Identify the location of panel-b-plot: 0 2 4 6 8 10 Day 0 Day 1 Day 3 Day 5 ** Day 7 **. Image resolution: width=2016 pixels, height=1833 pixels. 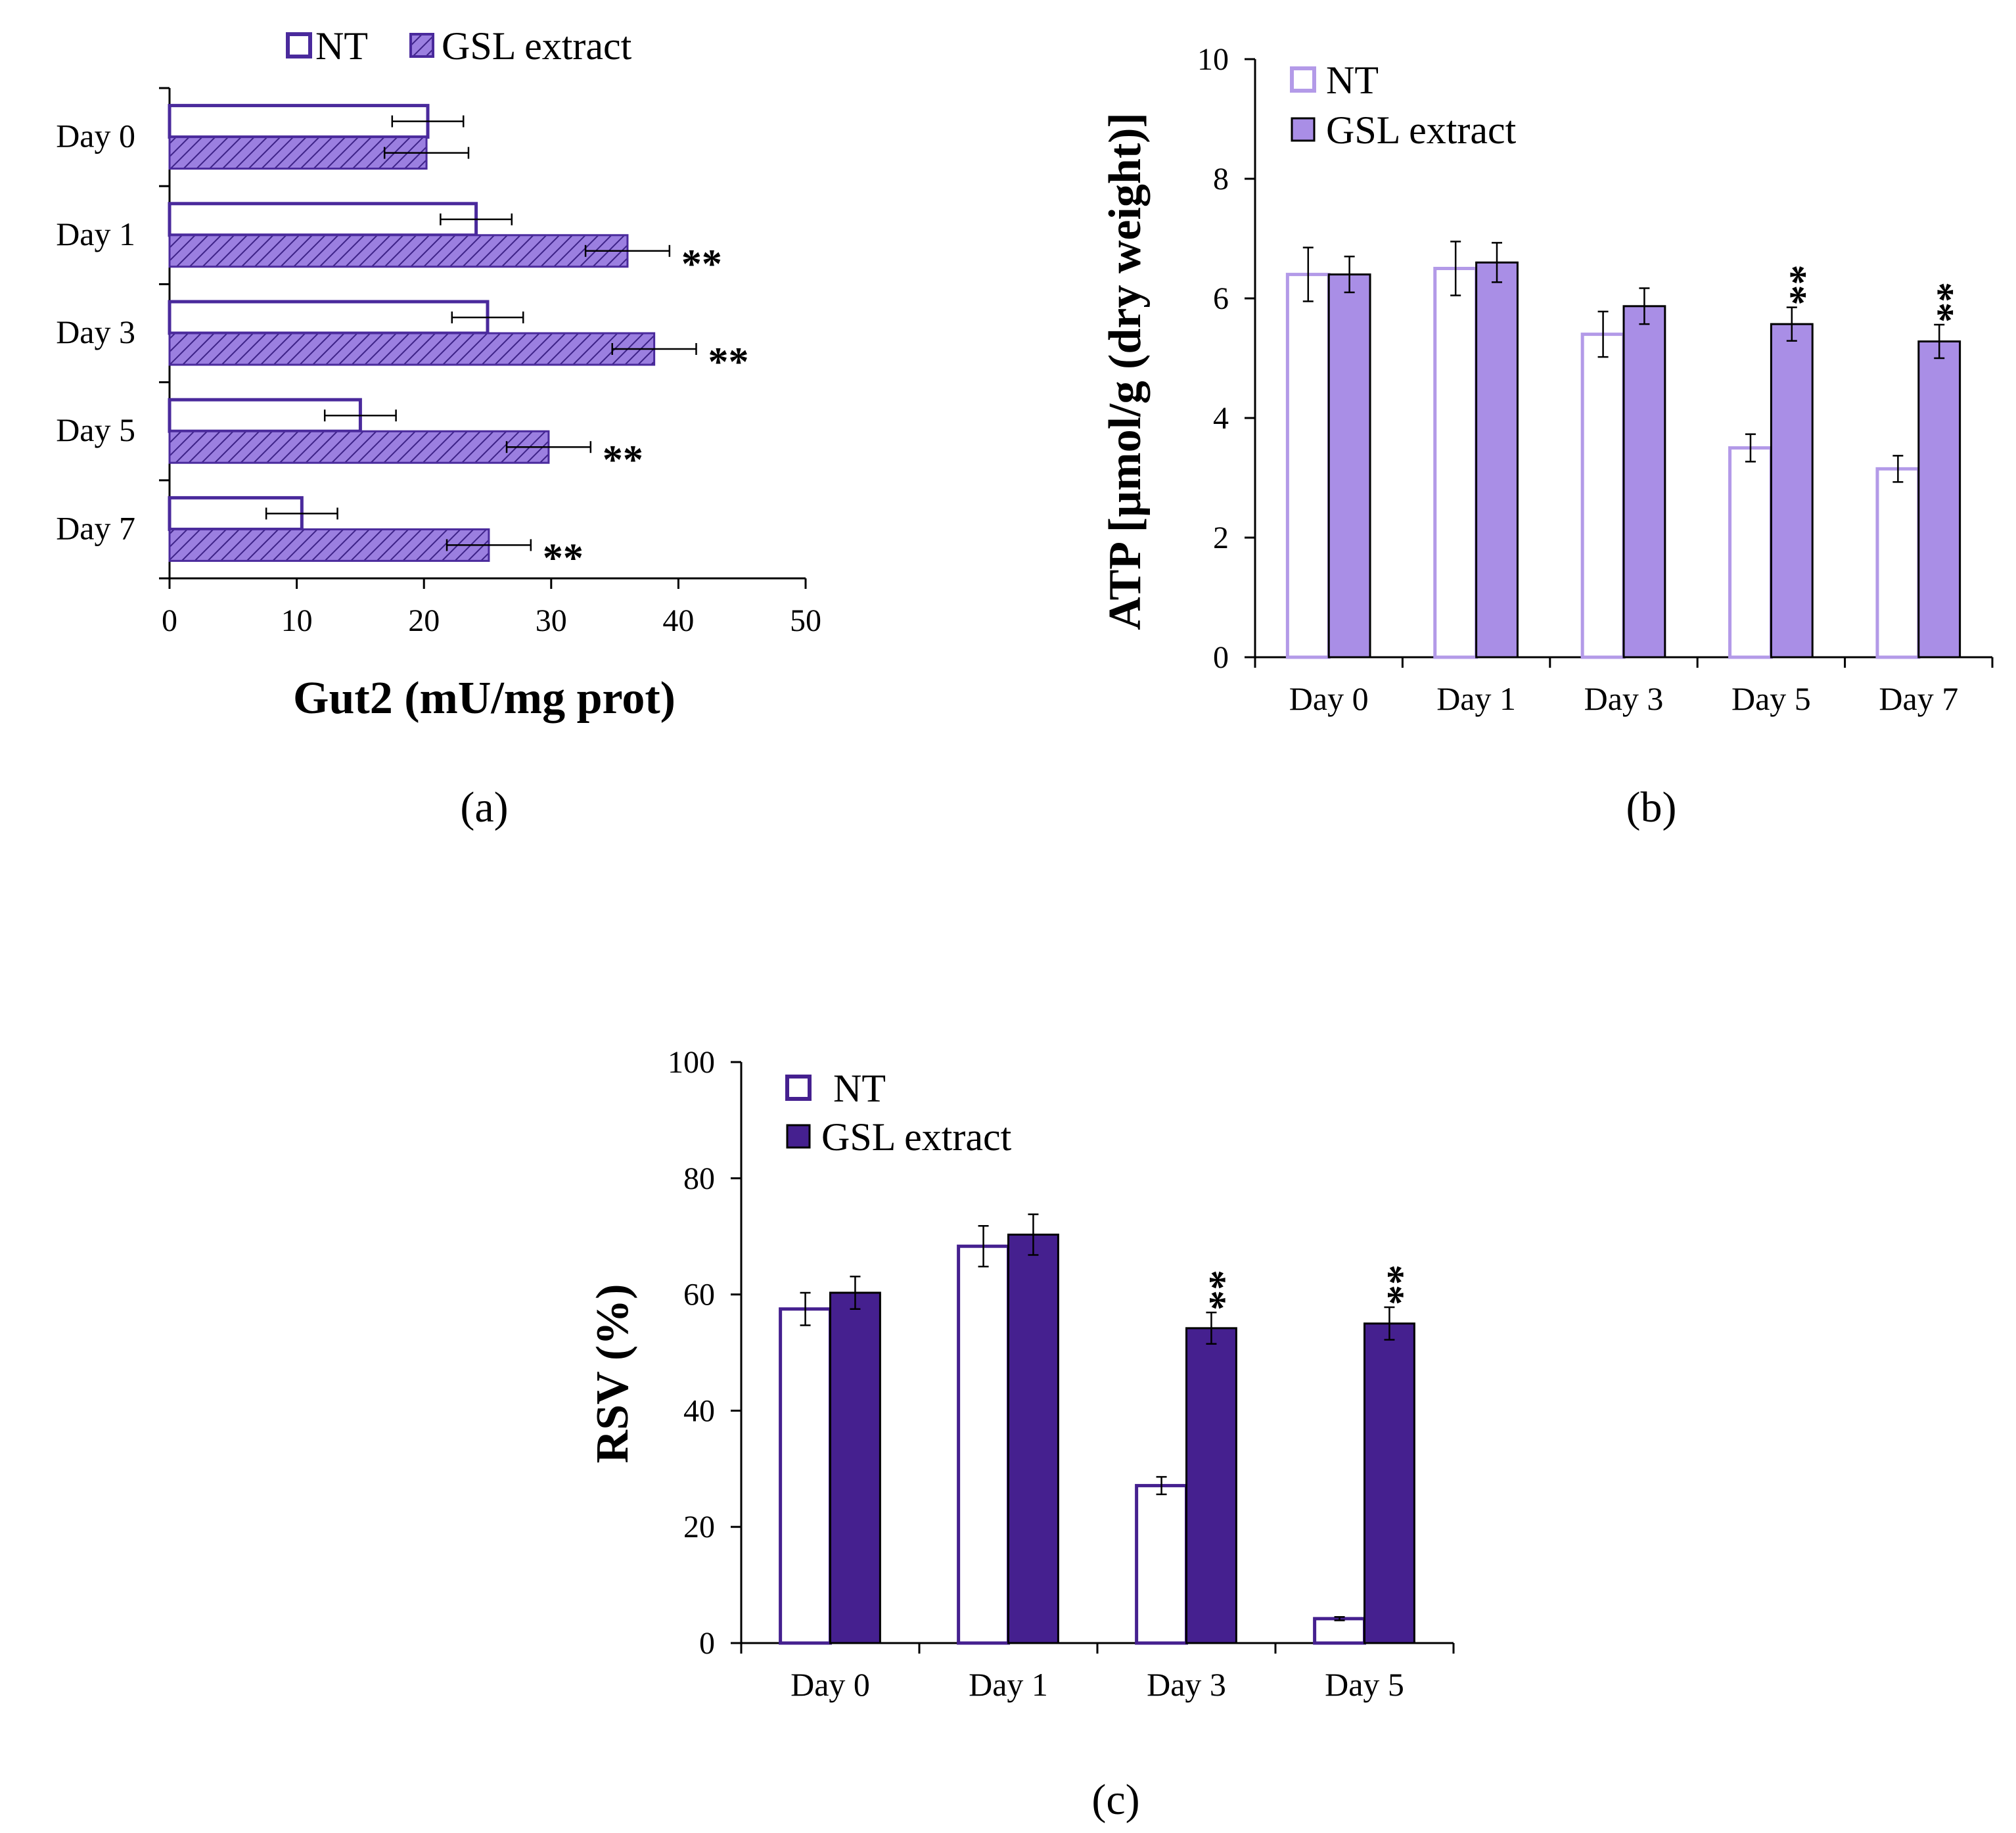
(1595, 379).